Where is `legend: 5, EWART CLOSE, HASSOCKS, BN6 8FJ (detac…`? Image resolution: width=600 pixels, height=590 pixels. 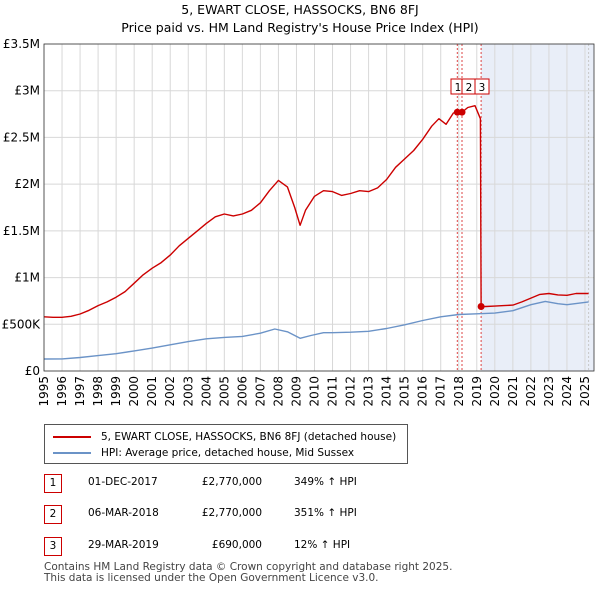
legend: 5, EWART CLOSE, HASSOCKS, BN6 8FJ (detac… is located at coordinates (226, 444).